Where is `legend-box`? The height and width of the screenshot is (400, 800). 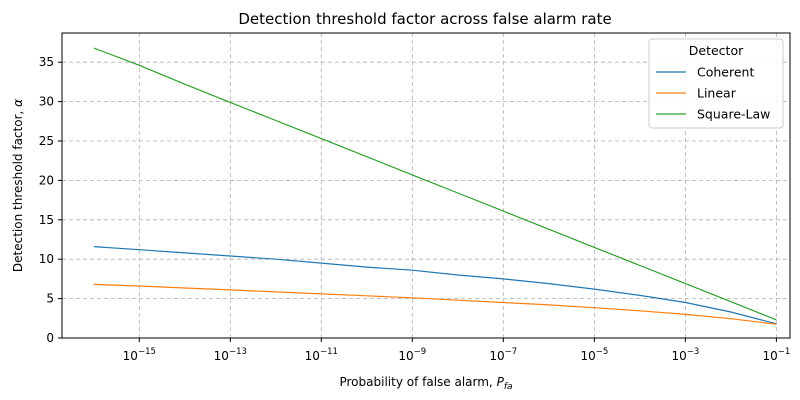
legend-box is located at coordinates (716, 83).